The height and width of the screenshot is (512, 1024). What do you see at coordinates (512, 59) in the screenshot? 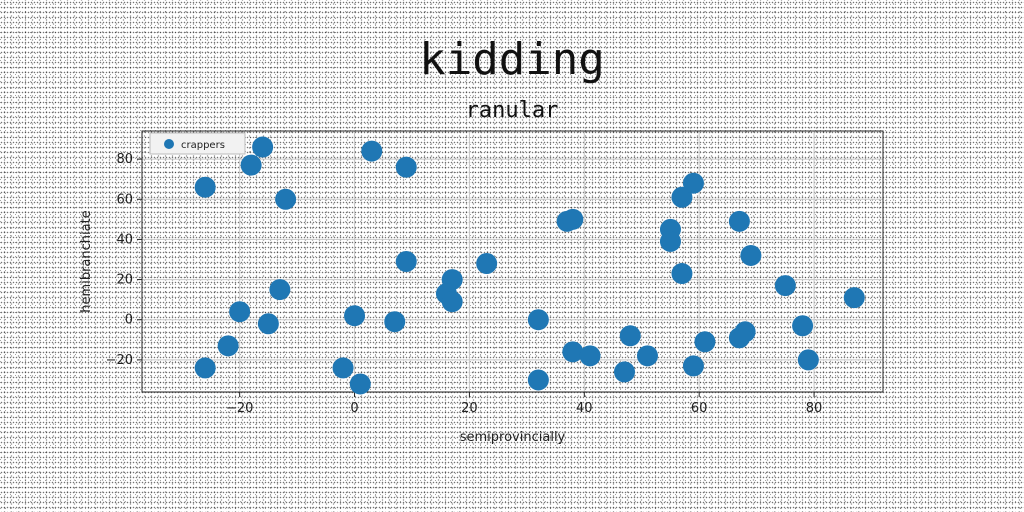
I see `chart-title: kidding` at bounding box center [512, 59].